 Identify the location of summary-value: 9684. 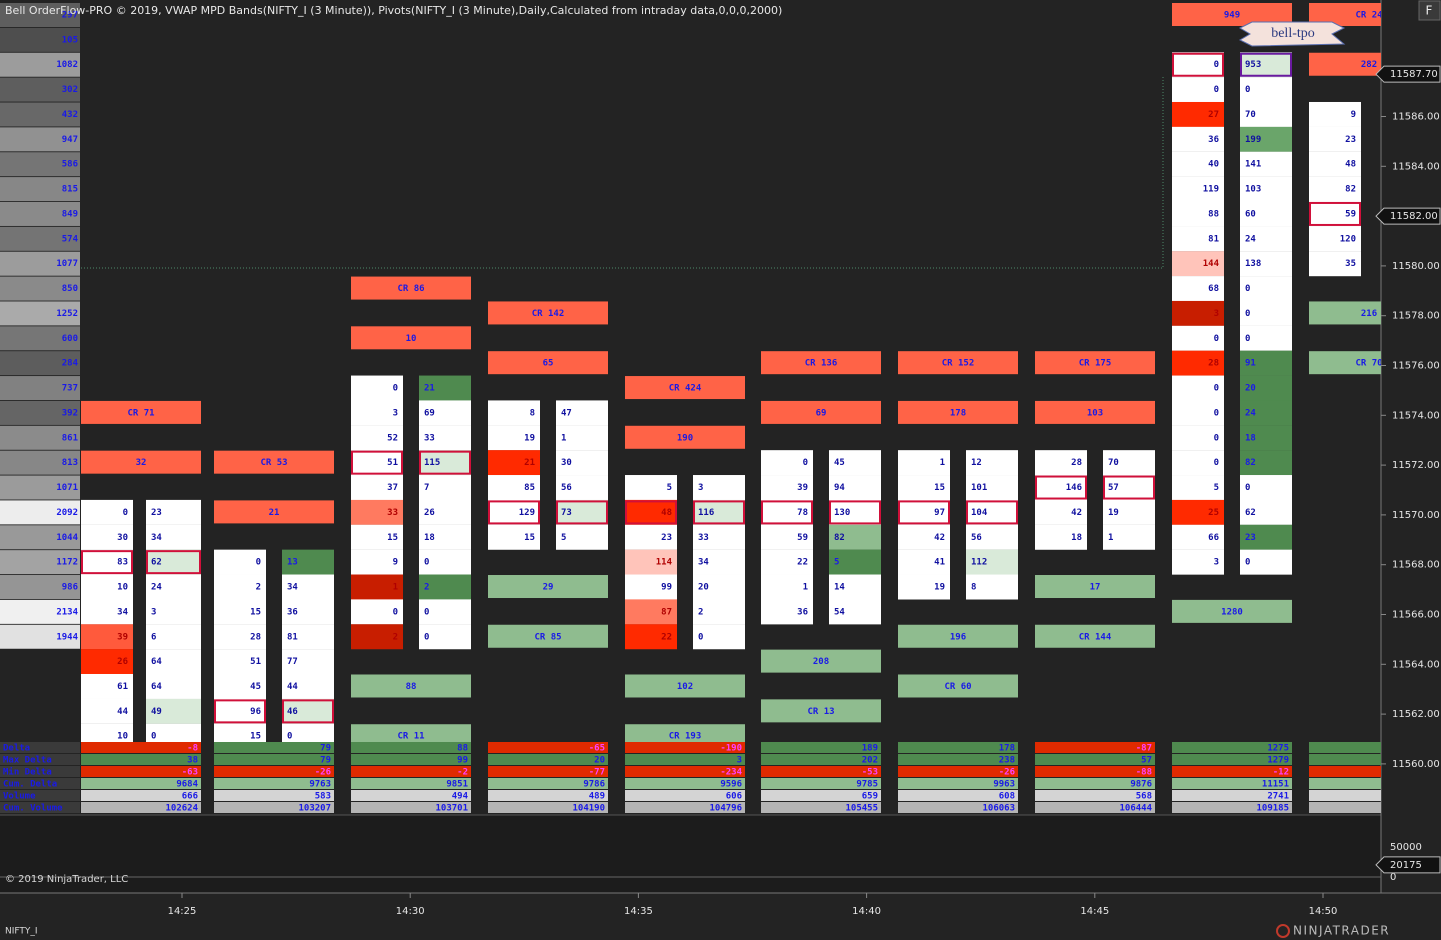
(187, 785).